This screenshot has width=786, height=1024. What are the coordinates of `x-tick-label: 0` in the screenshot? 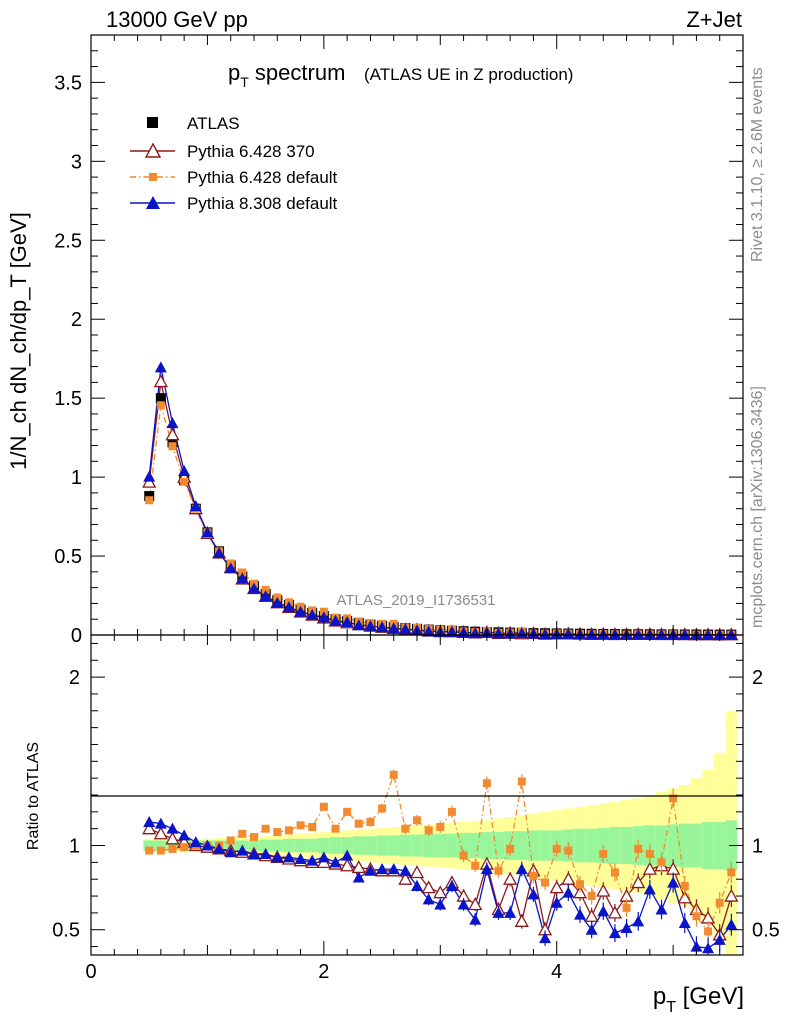 It's located at (90, 972).